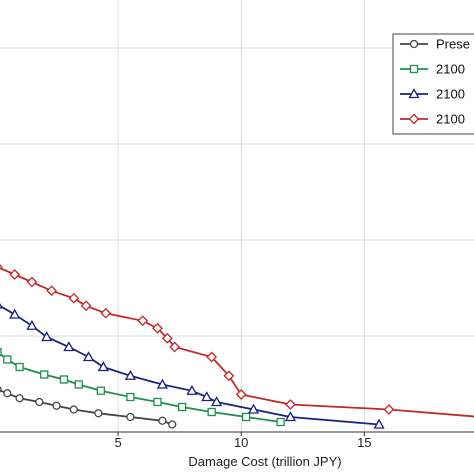 Image resolution: width=474 pixels, height=474 pixels. I want to click on x-tick-label: 5, so click(117, 442).